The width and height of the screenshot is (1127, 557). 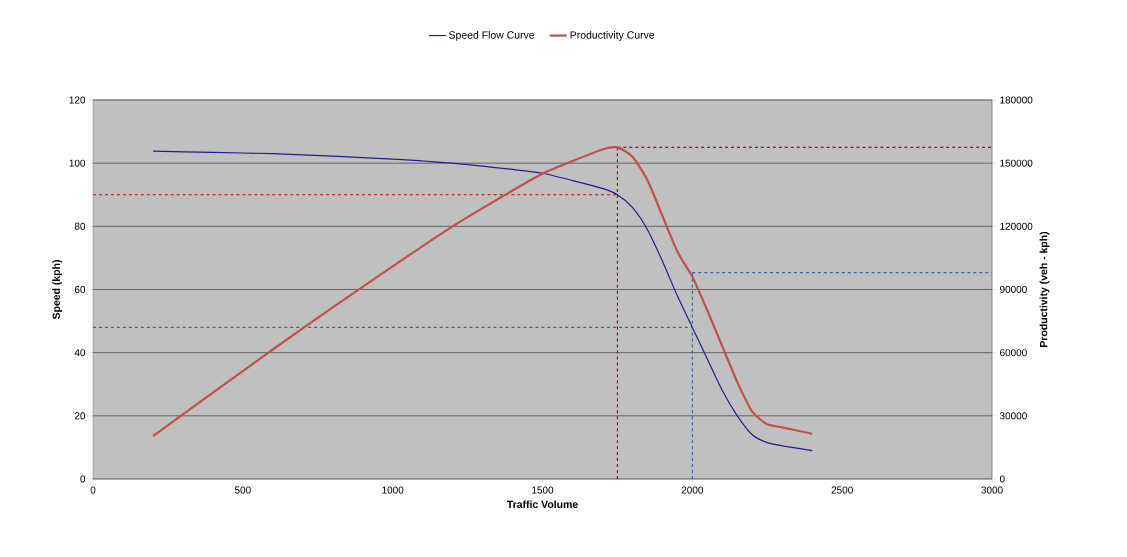 What do you see at coordinates (80, 226) in the screenshot?
I see `y-tick-label: 80` at bounding box center [80, 226].